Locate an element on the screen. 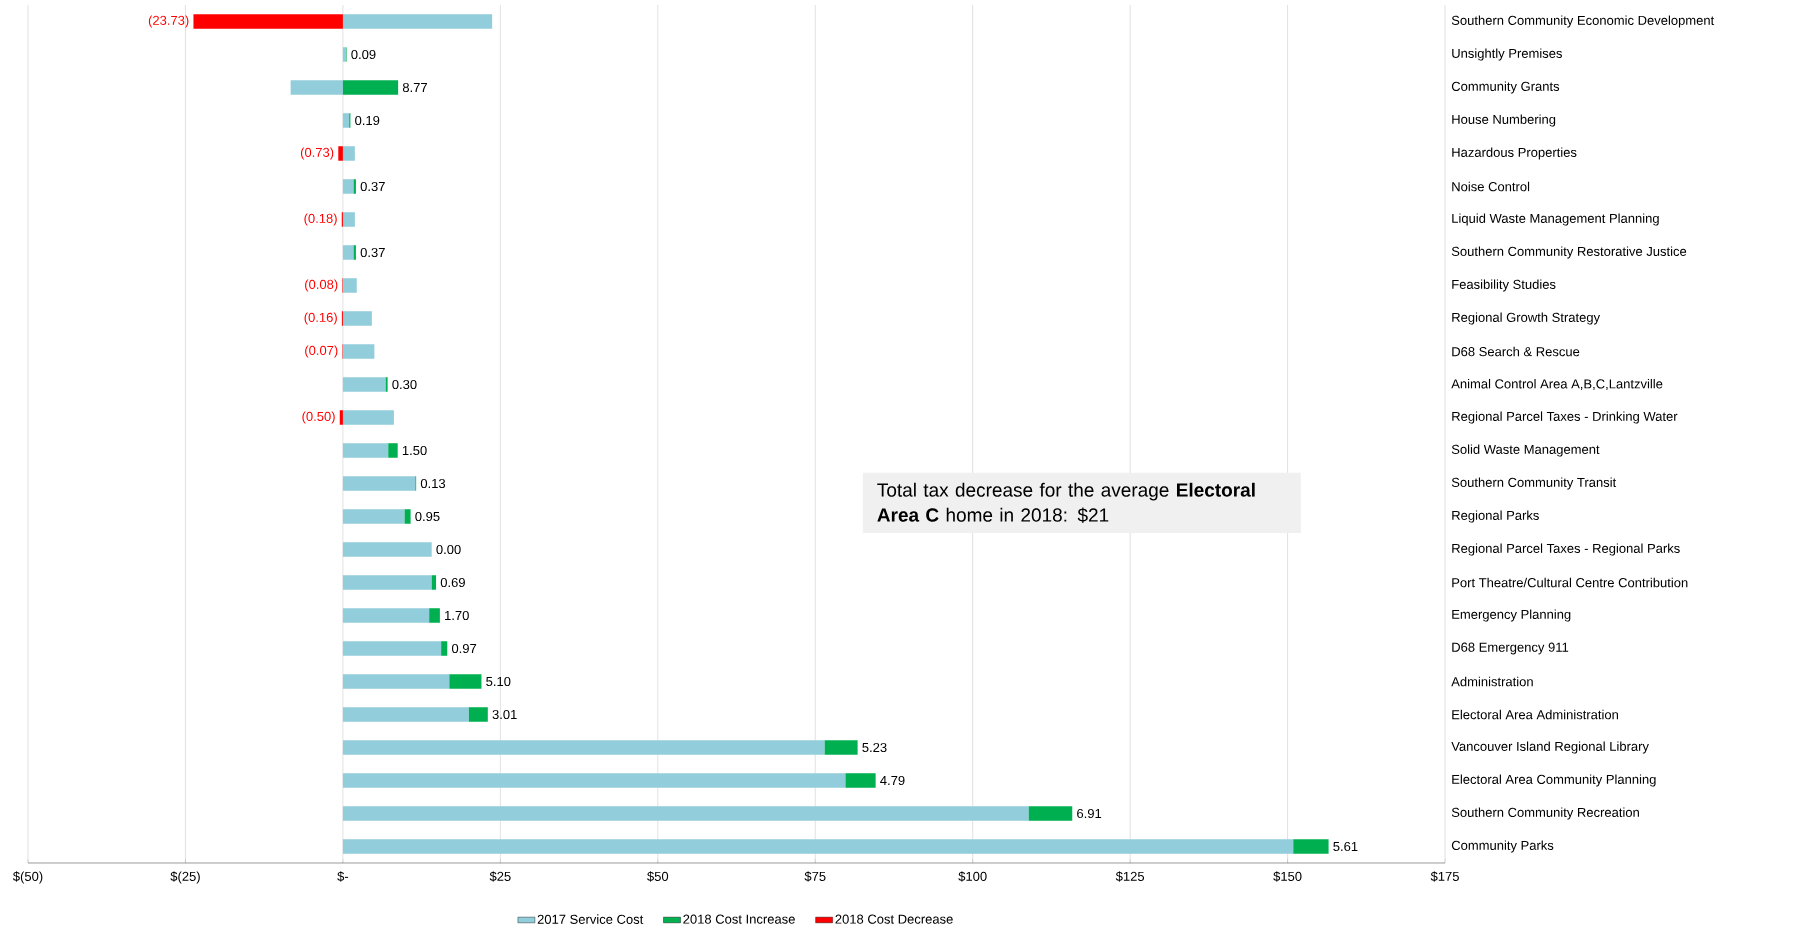  data-label: 0.69 is located at coordinates (452, 582).